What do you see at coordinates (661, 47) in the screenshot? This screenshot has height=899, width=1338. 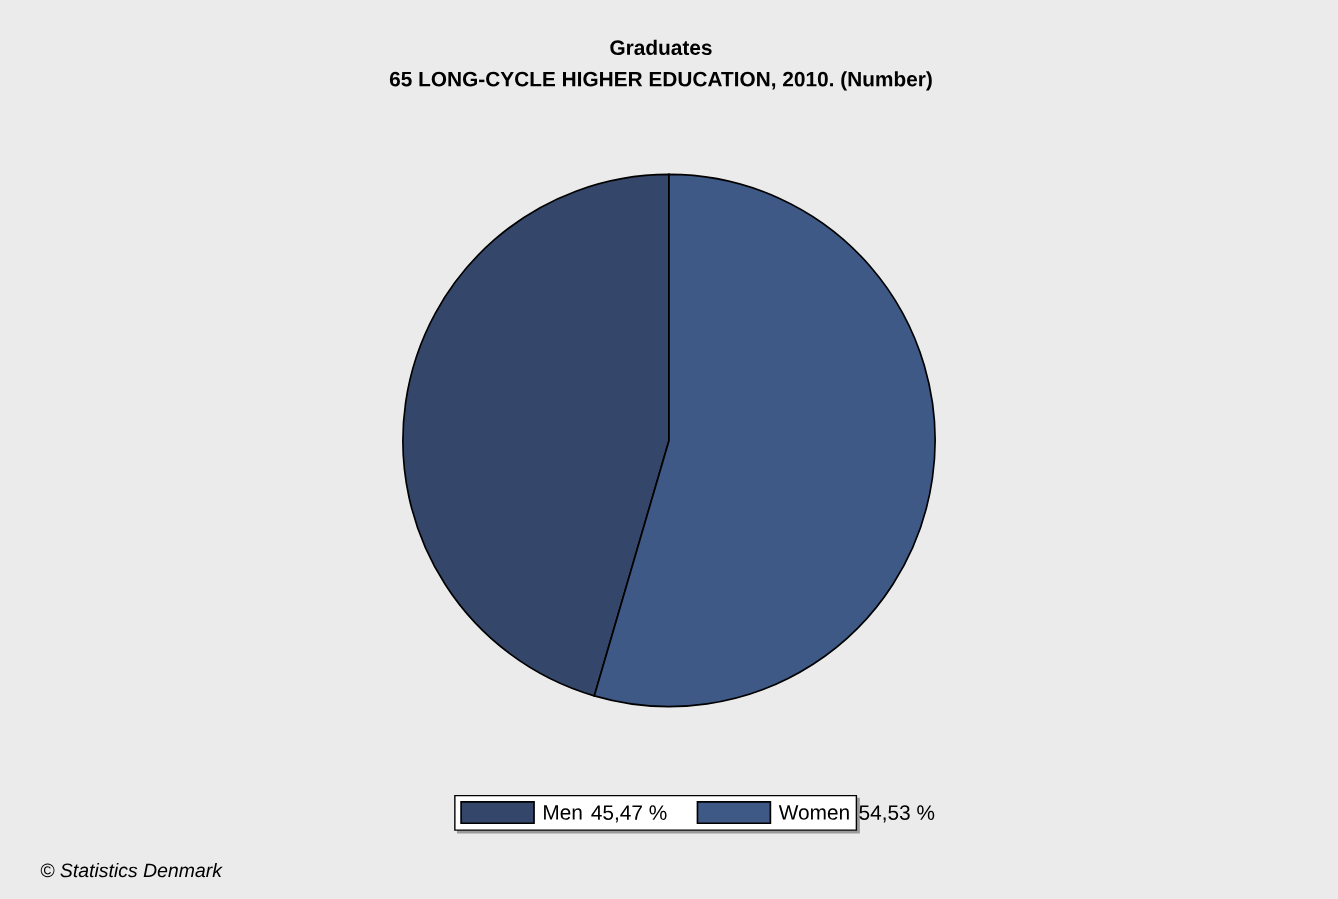 I see `chart-title: Graduates` at bounding box center [661, 47].